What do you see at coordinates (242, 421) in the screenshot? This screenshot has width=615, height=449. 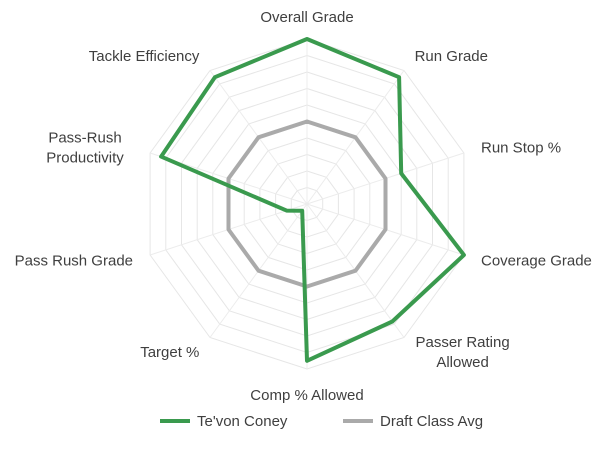 I see `legend-label-series-1: Te'von Coney` at bounding box center [242, 421].